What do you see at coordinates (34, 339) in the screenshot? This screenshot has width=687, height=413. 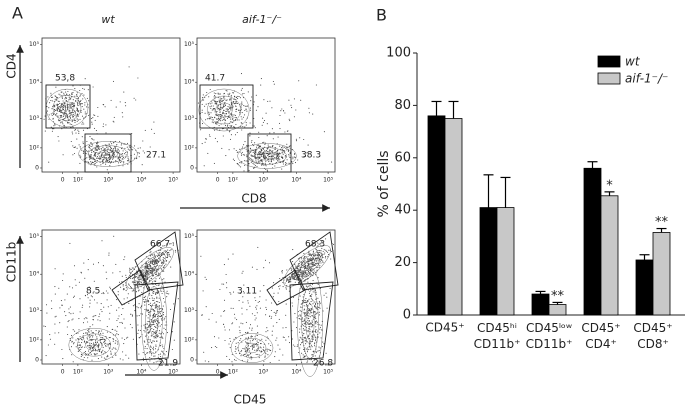 I see `y-tick-label: 10²` at bounding box center [34, 339].